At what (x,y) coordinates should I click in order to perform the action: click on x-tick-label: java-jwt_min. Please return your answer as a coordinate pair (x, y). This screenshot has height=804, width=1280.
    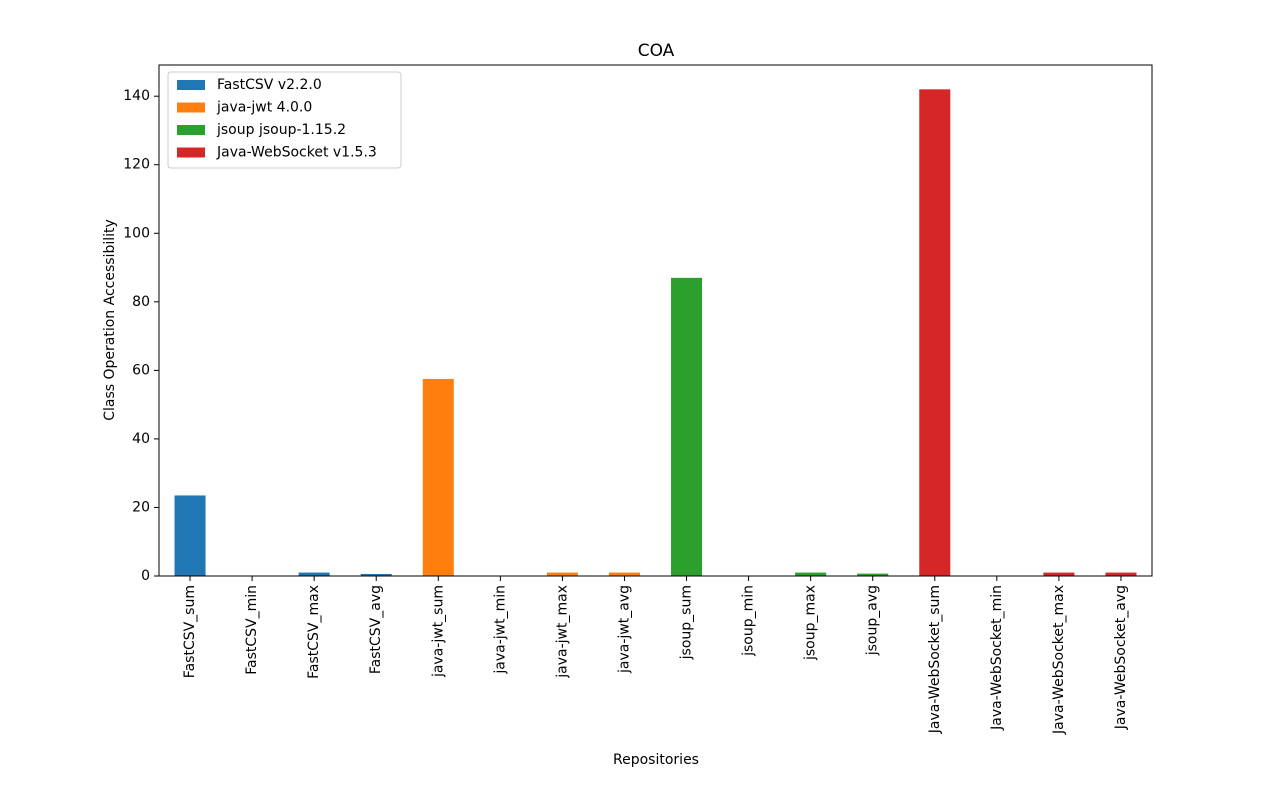
    Looking at the image, I should click on (500, 630).